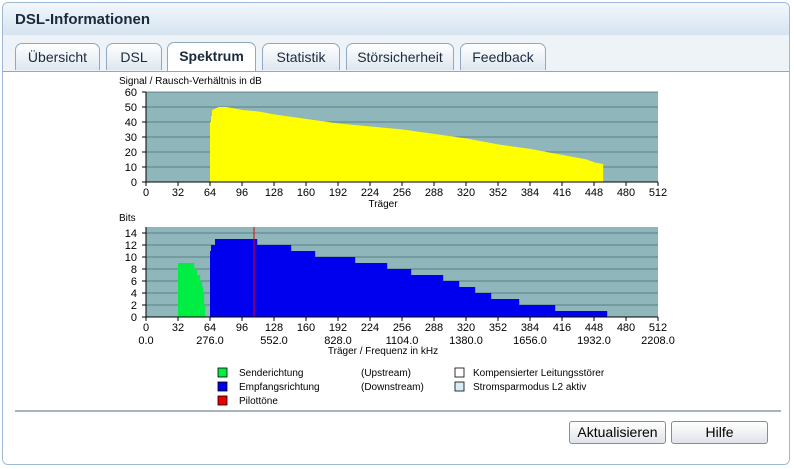 The height and width of the screenshot is (469, 794). I want to click on tab-statistik: Statistik, so click(301, 56).